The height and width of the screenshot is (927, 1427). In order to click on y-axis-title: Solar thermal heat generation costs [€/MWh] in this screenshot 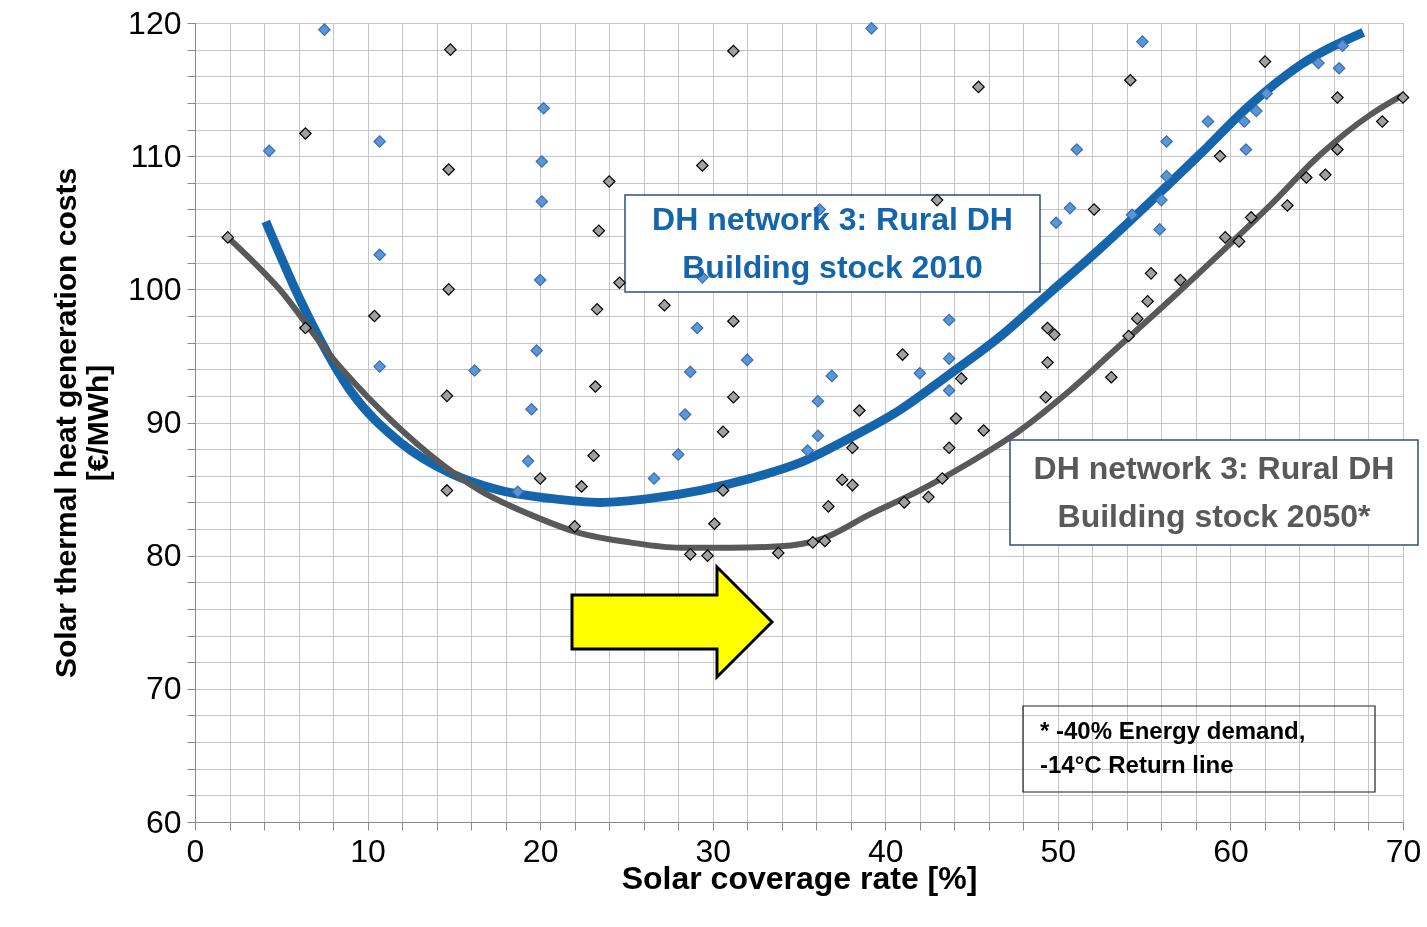, I will do `click(82, 423)`.